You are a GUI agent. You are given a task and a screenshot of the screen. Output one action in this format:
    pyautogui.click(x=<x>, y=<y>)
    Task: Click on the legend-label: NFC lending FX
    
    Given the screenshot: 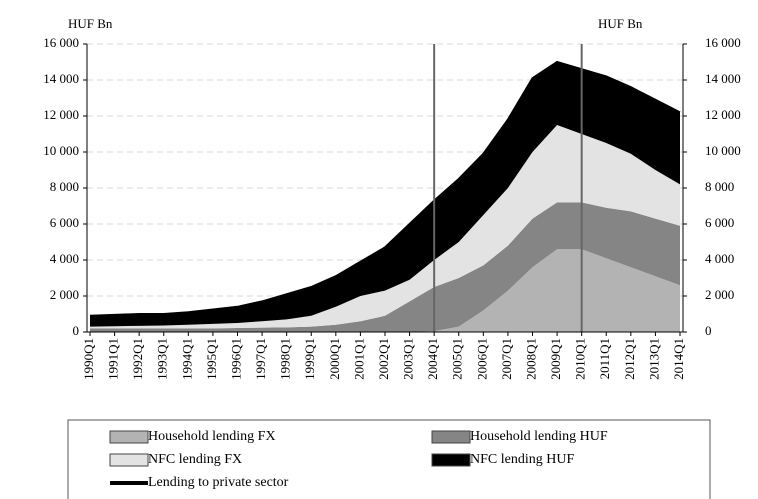 What is the action you would take?
    pyautogui.click(x=195, y=459)
    